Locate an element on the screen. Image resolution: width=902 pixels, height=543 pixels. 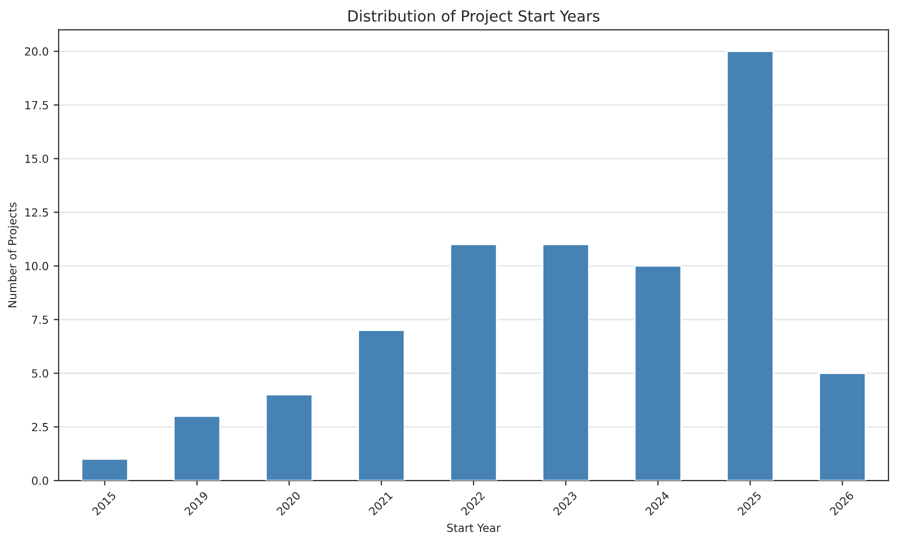
chart-title: Distribution of Project Start Years is located at coordinates (474, 17).